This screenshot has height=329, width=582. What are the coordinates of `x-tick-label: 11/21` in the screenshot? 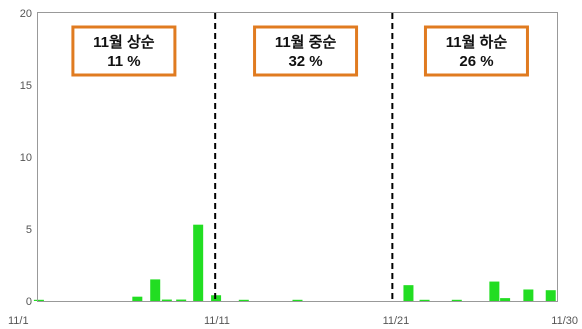 It's located at (396, 321).